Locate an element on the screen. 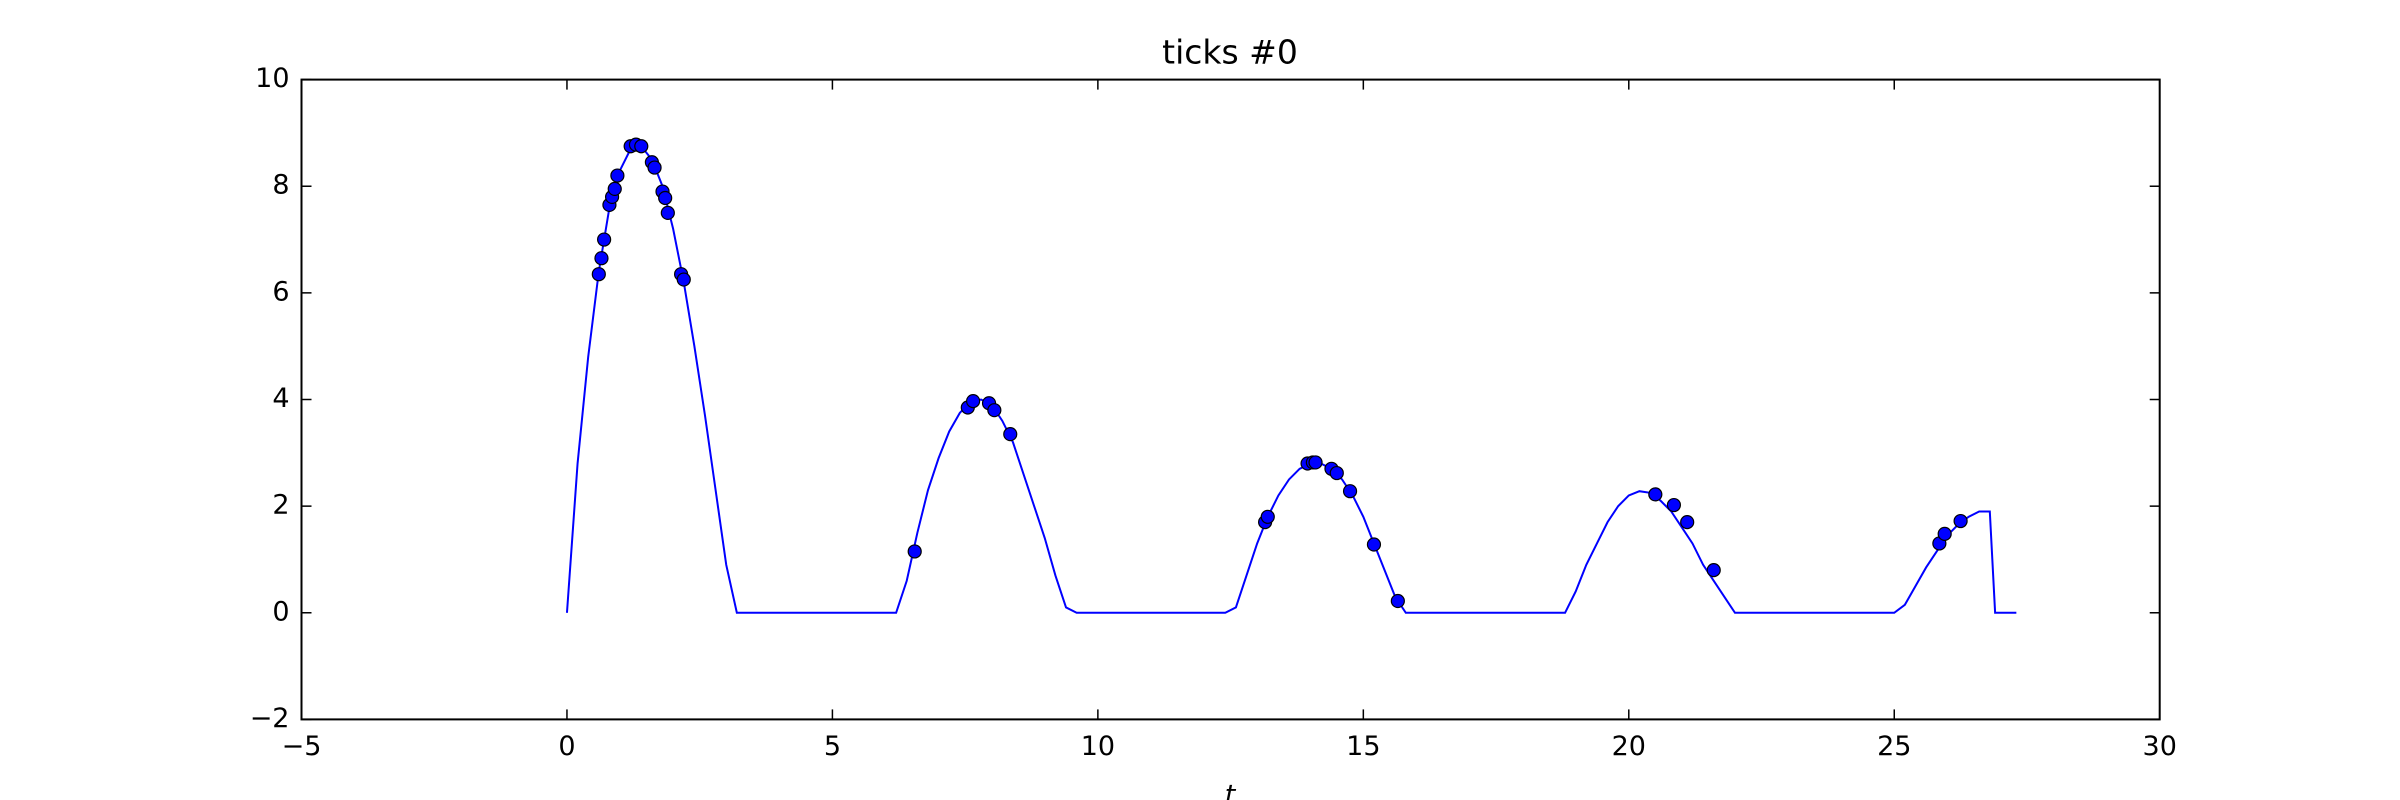  x-tick-label: 30 is located at coordinates (2160, 746).